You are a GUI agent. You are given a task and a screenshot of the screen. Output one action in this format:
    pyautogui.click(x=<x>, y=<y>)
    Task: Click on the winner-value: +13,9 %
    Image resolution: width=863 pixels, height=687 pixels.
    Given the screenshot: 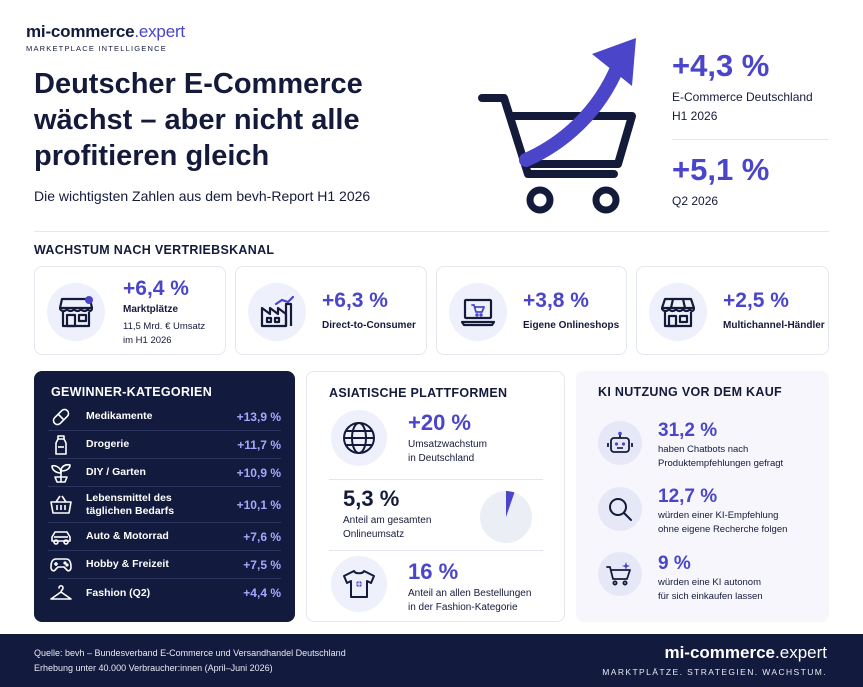 What is the action you would take?
    pyautogui.click(x=258, y=416)
    